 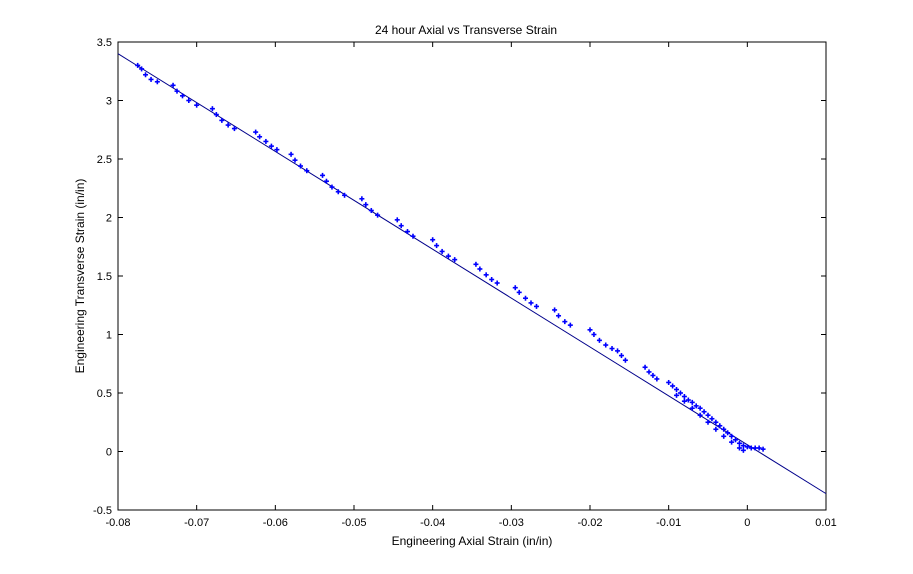 What do you see at coordinates (825, 523) in the screenshot?
I see `x-tick-label: 0.01` at bounding box center [825, 523].